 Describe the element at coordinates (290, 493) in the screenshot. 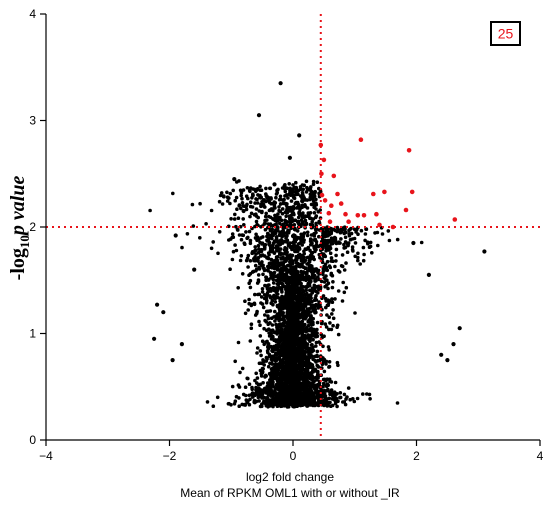

I see `x-axis-label-line2: Mean of RPKM OML1 with or without _IR` at that location.